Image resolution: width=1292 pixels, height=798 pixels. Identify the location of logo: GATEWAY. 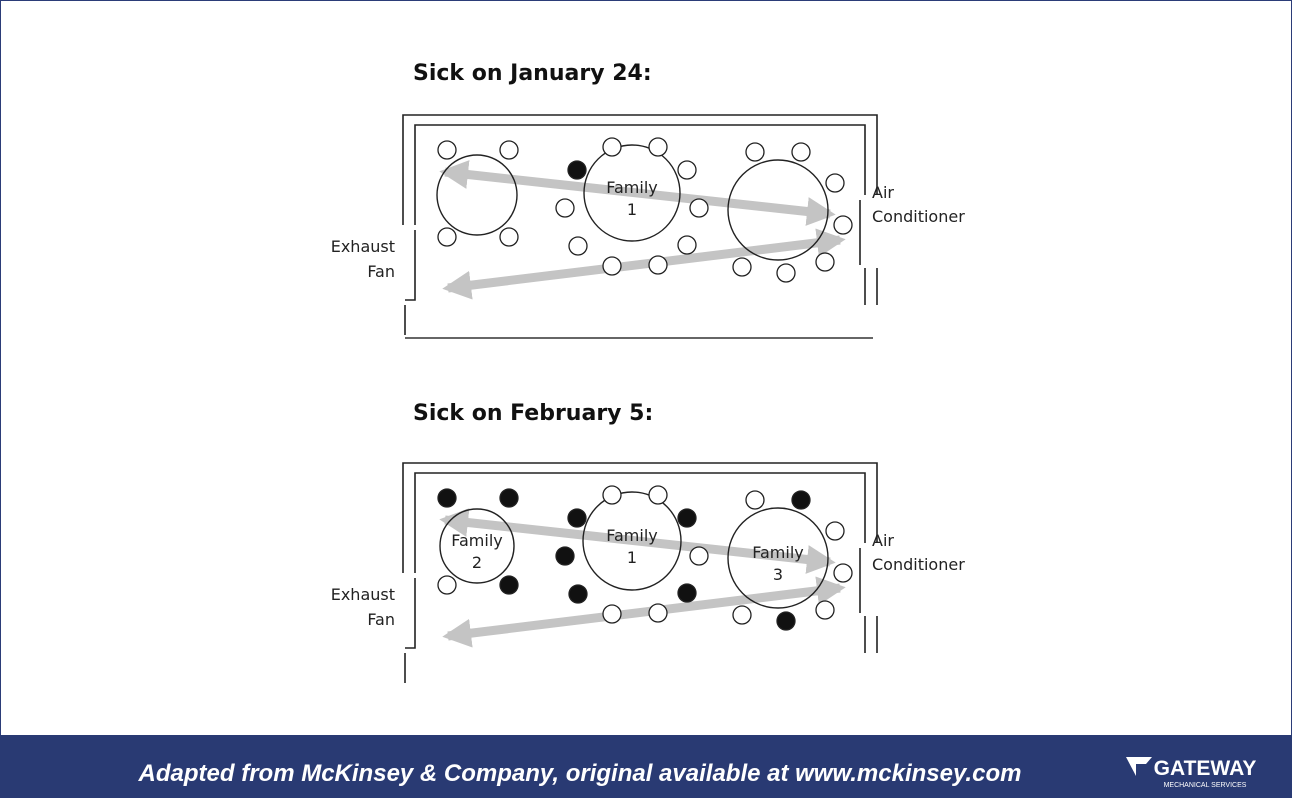
(1205, 768).